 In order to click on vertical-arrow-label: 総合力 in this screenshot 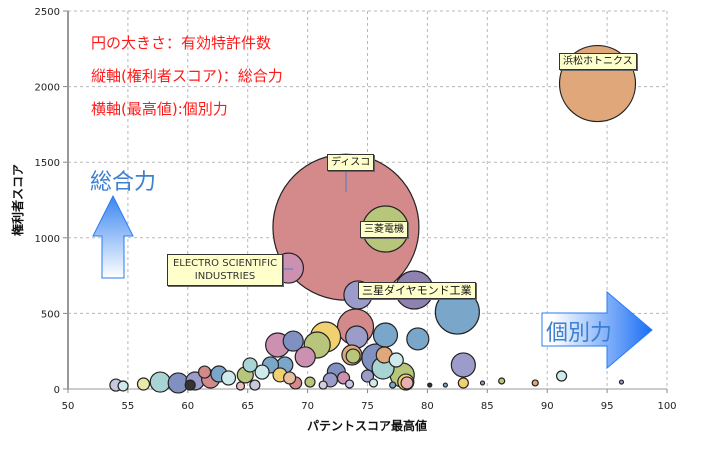, I will do `click(123, 182)`.